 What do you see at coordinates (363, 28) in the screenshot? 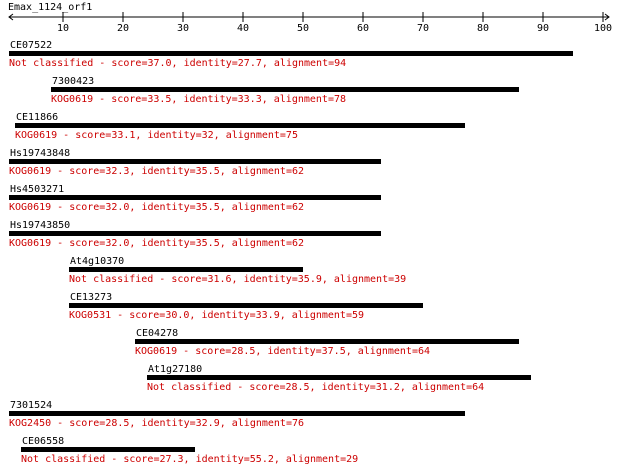
I see `x-tick-label: 60` at bounding box center [363, 28].